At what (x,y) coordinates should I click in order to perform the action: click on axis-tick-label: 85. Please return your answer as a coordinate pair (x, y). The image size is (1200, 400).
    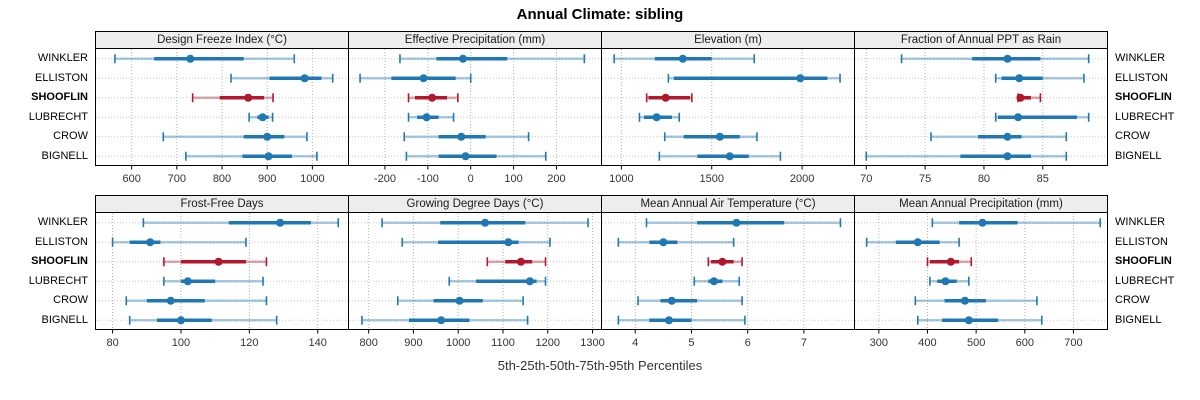
    Looking at the image, I should click on (1043, 179).